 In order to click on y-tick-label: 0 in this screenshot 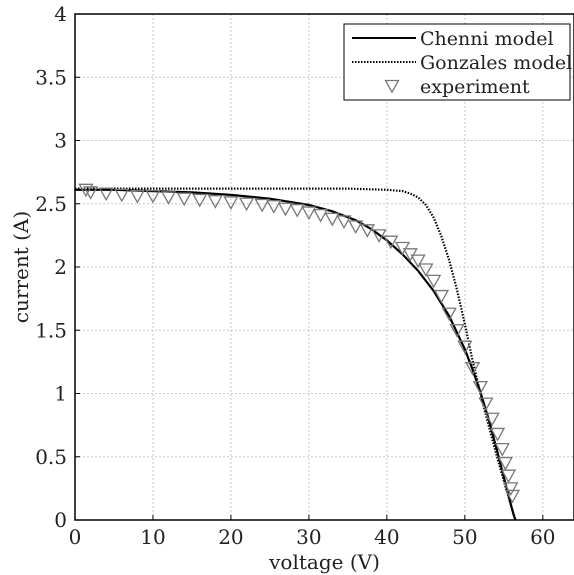, I will do `click(60, 520)`.